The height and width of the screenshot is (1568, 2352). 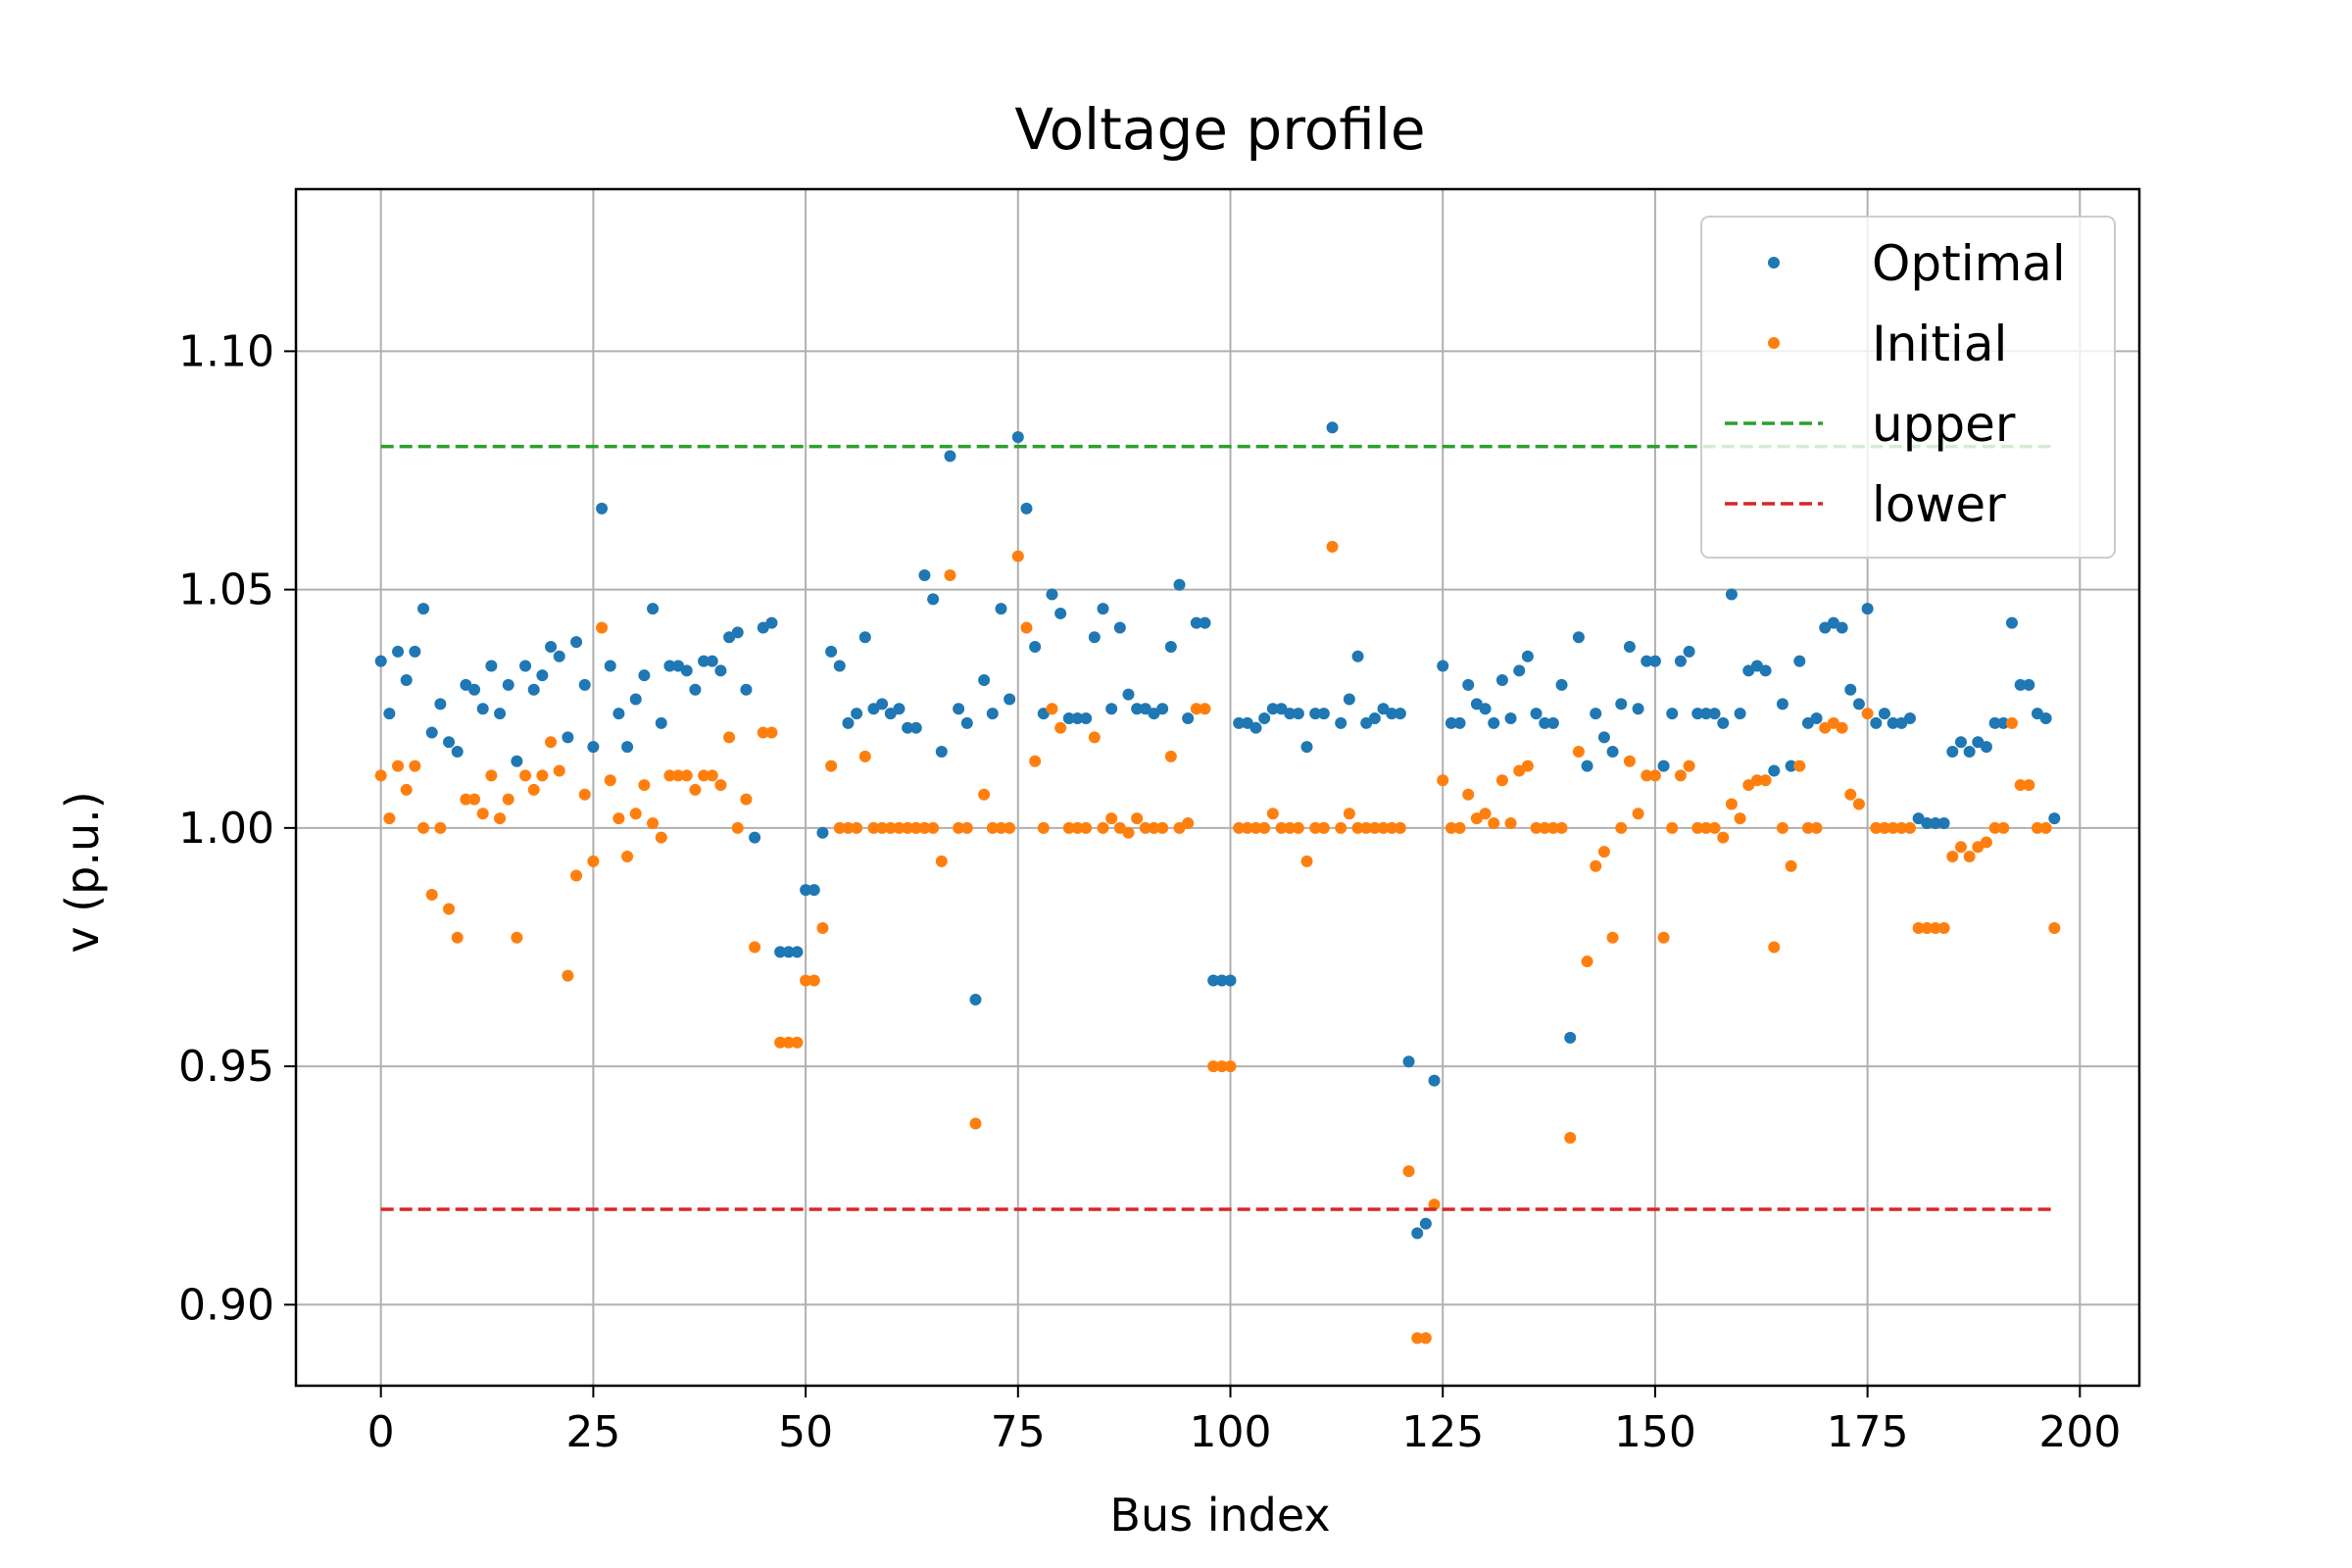 I want to click on y-tick-label: 0.95, so click(x=226, y=1067).